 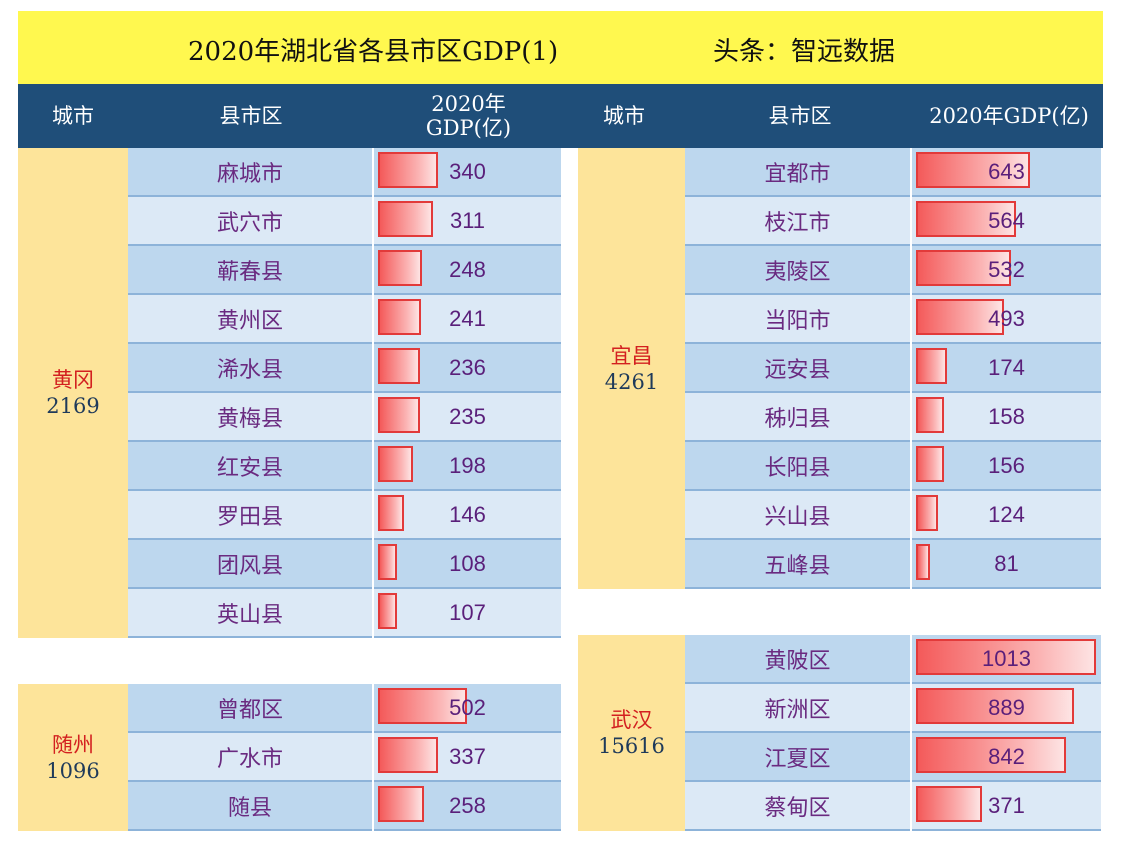 What do you see at coordinates (250, 270) in the screenshot?
I see `county-name: 蕲春县` at bounding box center [250, 270].